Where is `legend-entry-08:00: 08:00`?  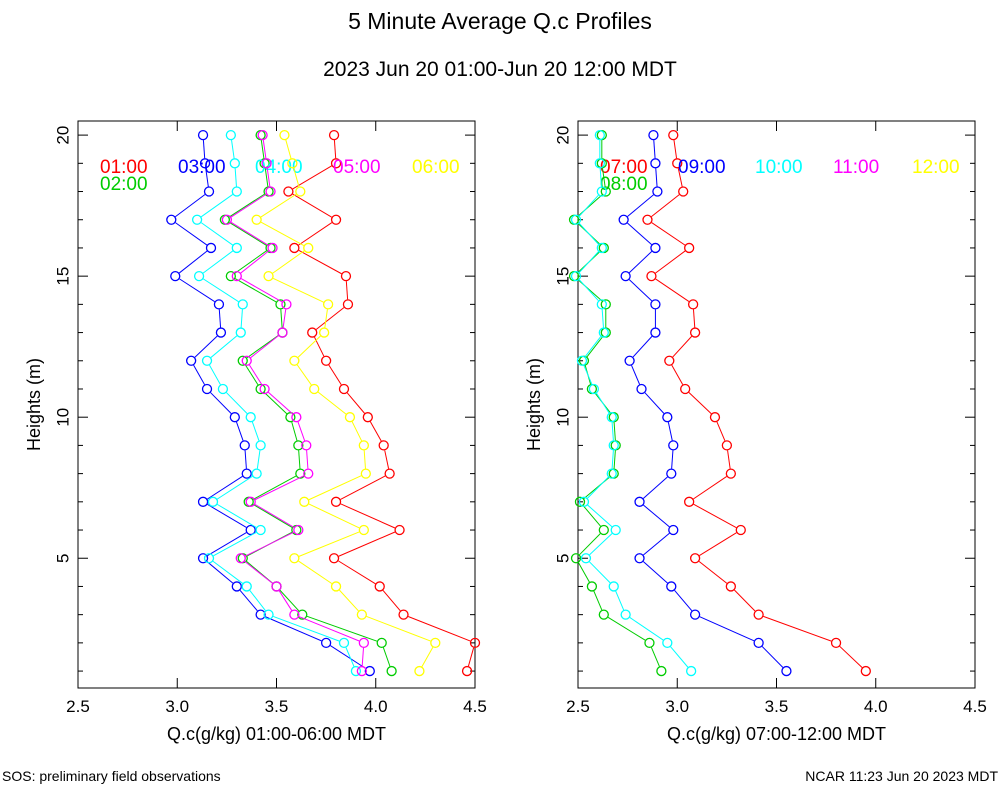 legend-entry-08:00: 08:00 is located at coordinates (624, 184).